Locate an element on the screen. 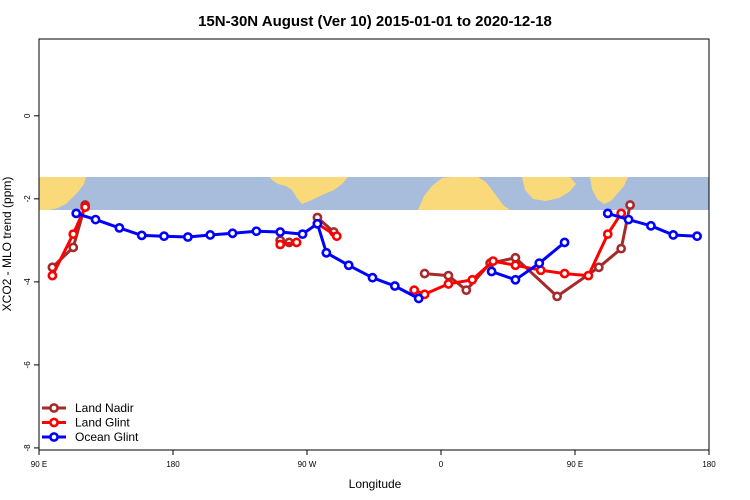 The image size is (750, 500). legend-land-nadir-label: Land Nadir is located at coordinates (104, 408).